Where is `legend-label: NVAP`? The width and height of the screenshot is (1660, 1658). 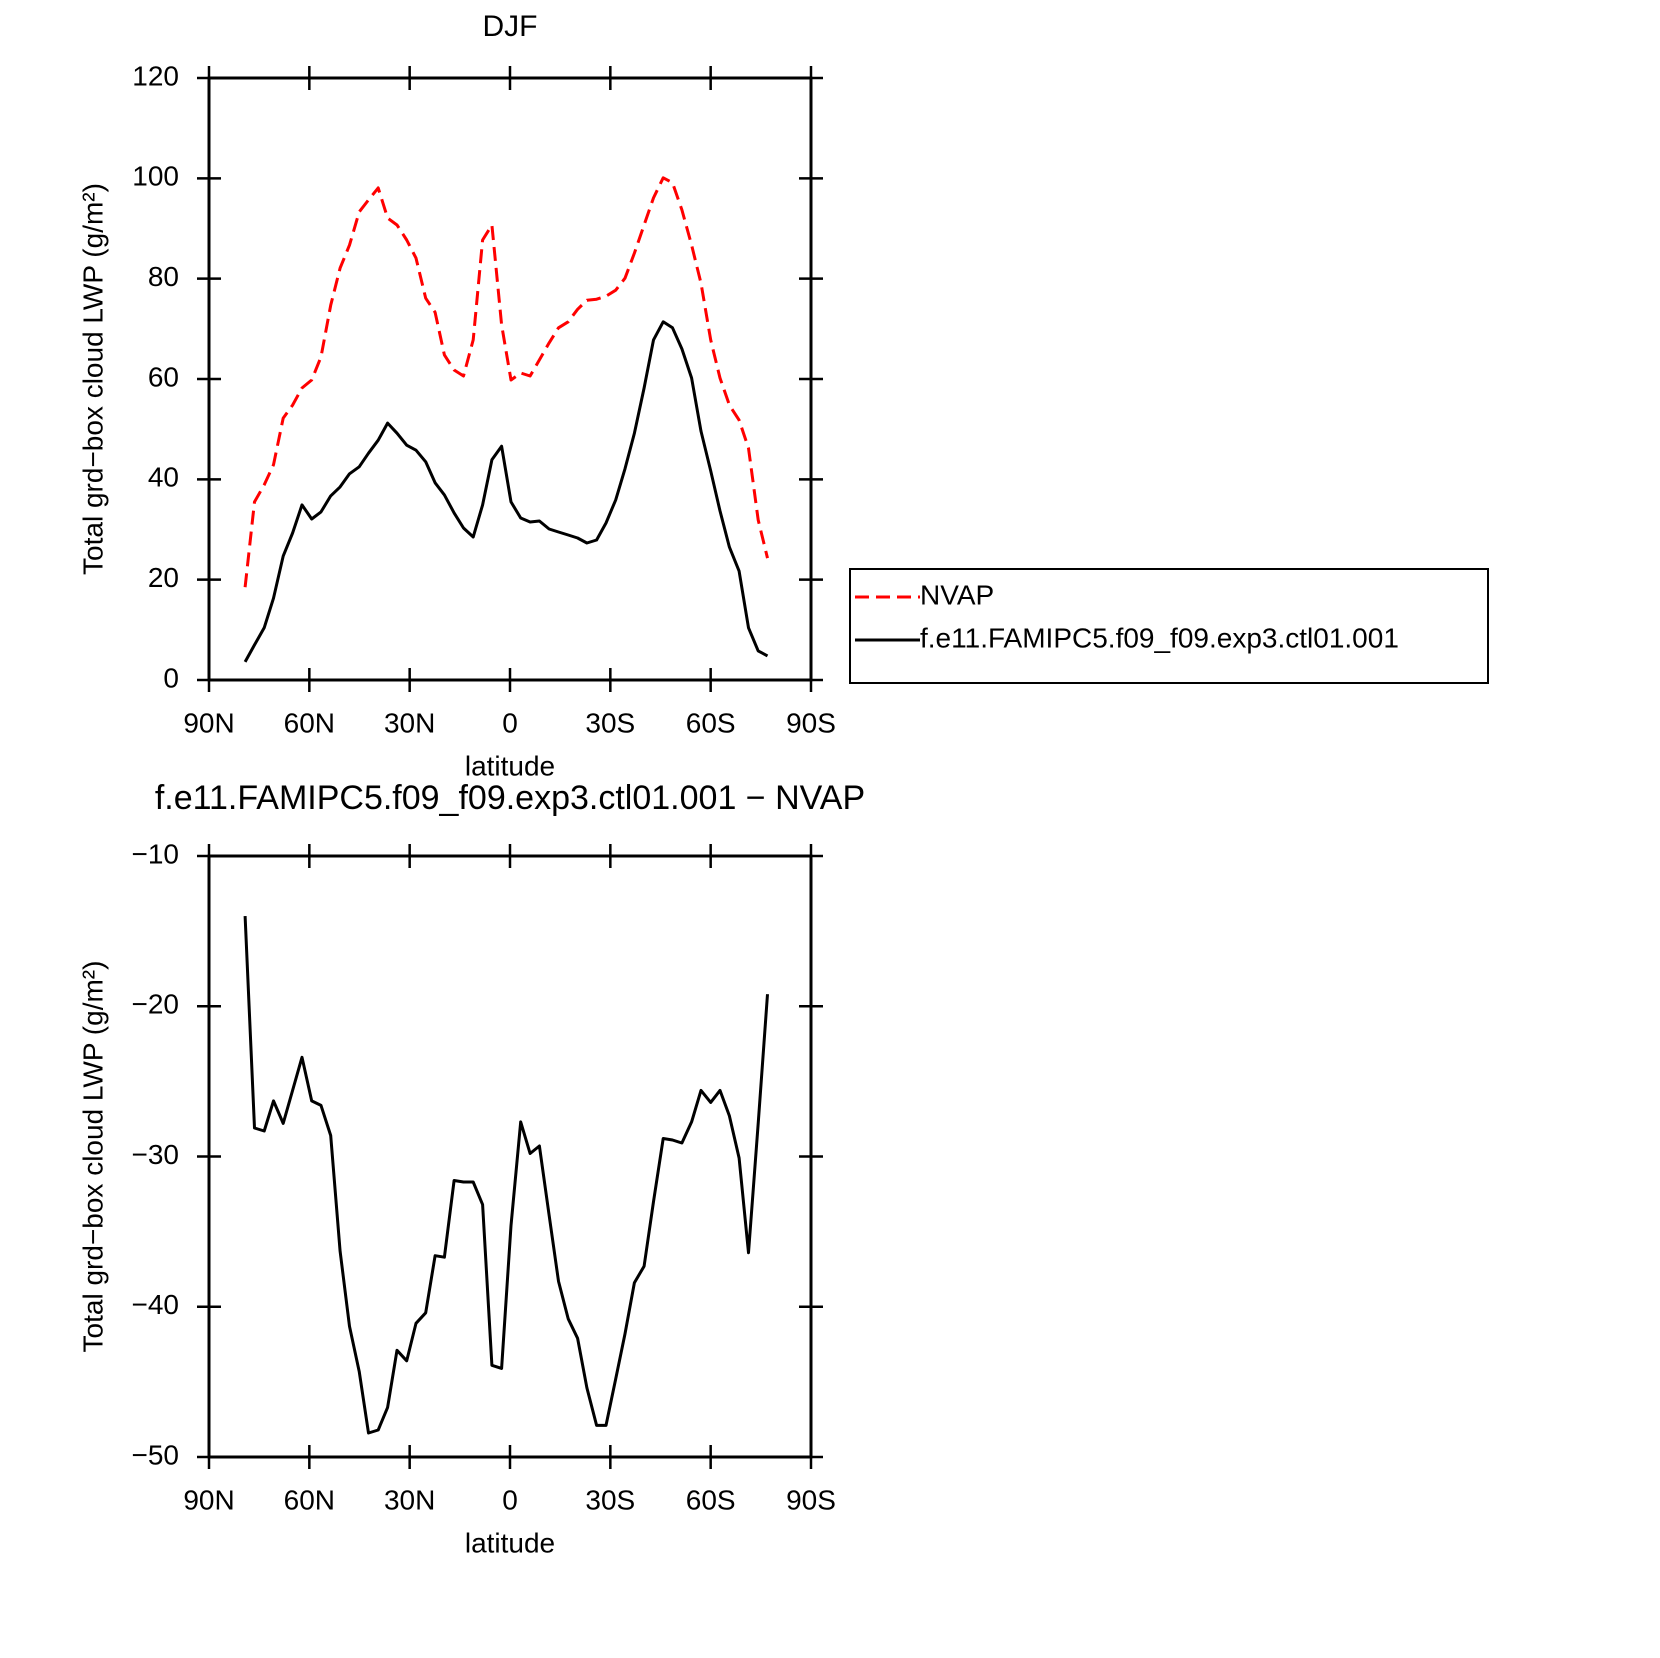 legend-label: NVAP is located at coordinates (957, 594).